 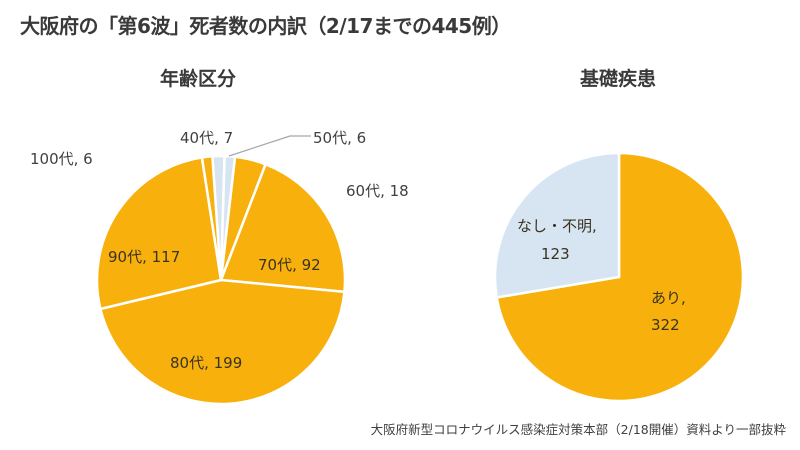 I want to click on label-none-unknown: なし・不明,, so click(x=557, y=226).